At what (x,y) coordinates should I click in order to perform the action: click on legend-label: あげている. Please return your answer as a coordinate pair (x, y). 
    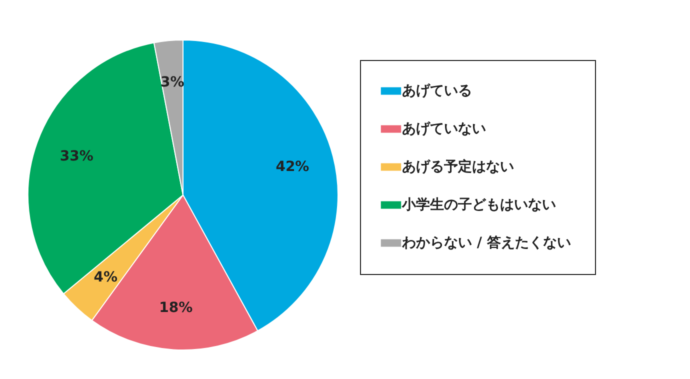
    Looking at the image, I should click on (437, 91).